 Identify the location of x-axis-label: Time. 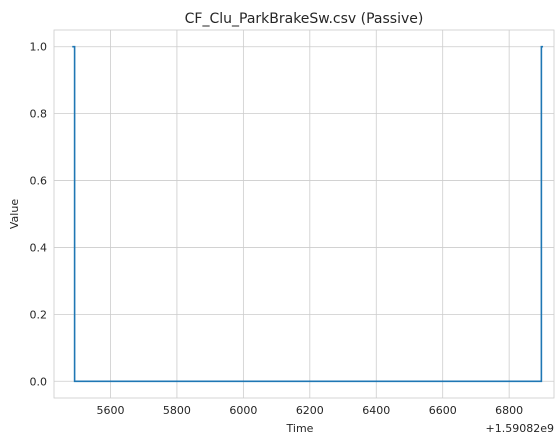
(300, 428).